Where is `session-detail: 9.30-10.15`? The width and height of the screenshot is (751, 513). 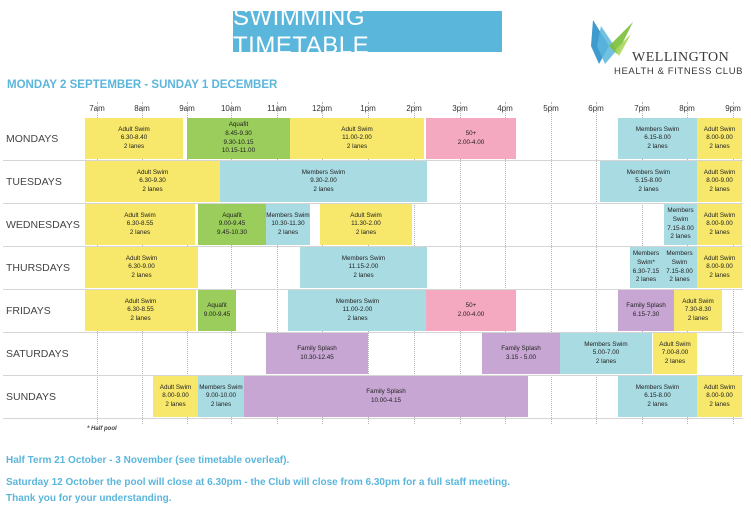
session-detail: 9.30-10.15 is located at coordinates (238, 142).